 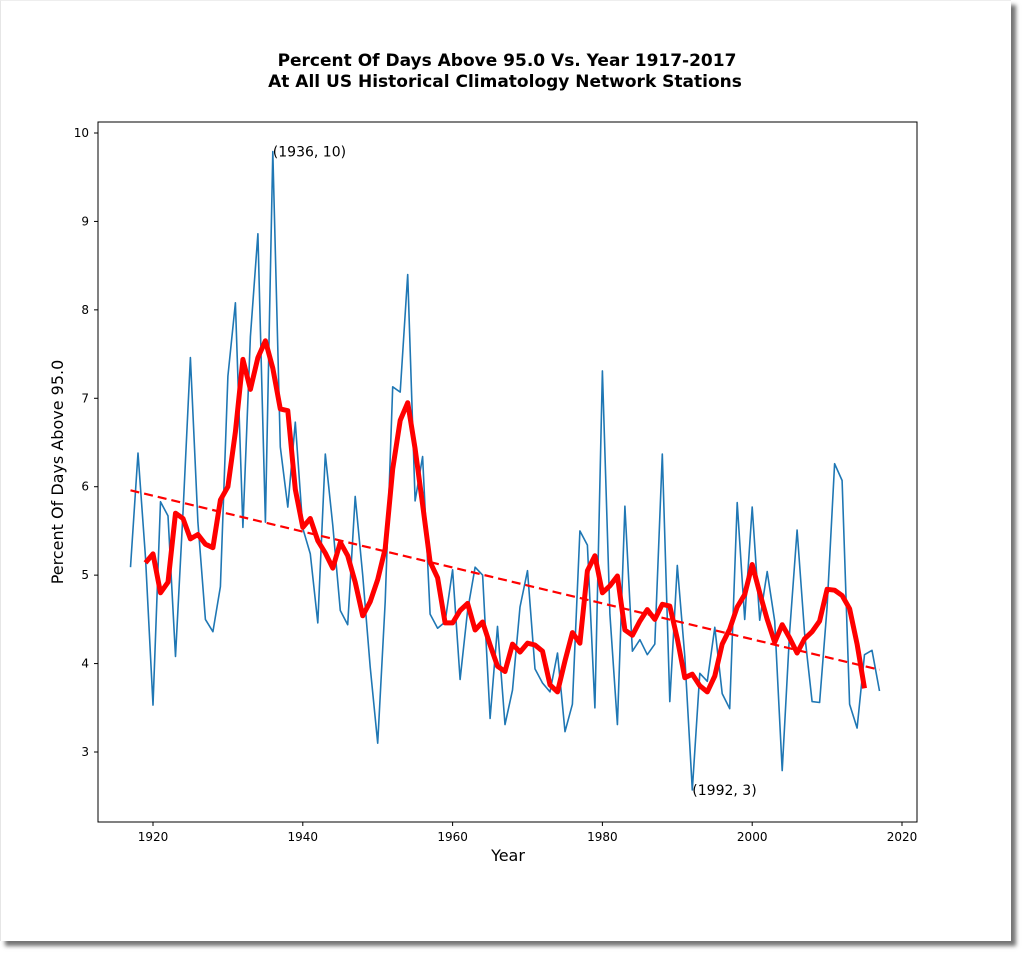 I want to click on y-tick-label-3: 3, so click(x=85, y=752).